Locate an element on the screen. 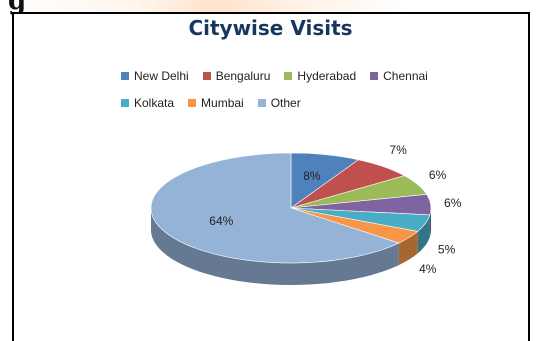 Image resolution: width=541 pixels, height=341 pixels. legend-swatch-hyderabad is located at coordinates (288, 76).